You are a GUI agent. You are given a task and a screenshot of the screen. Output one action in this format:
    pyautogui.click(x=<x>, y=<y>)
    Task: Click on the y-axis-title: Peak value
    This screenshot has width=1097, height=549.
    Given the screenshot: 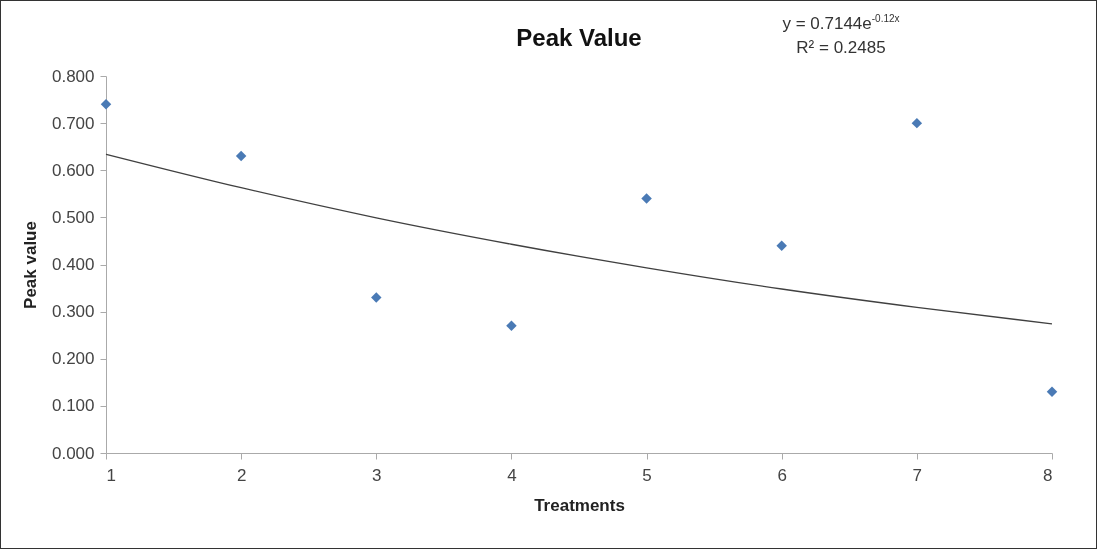 What is the action you would take?
    pyautogui.click(x=30, y=265)
    